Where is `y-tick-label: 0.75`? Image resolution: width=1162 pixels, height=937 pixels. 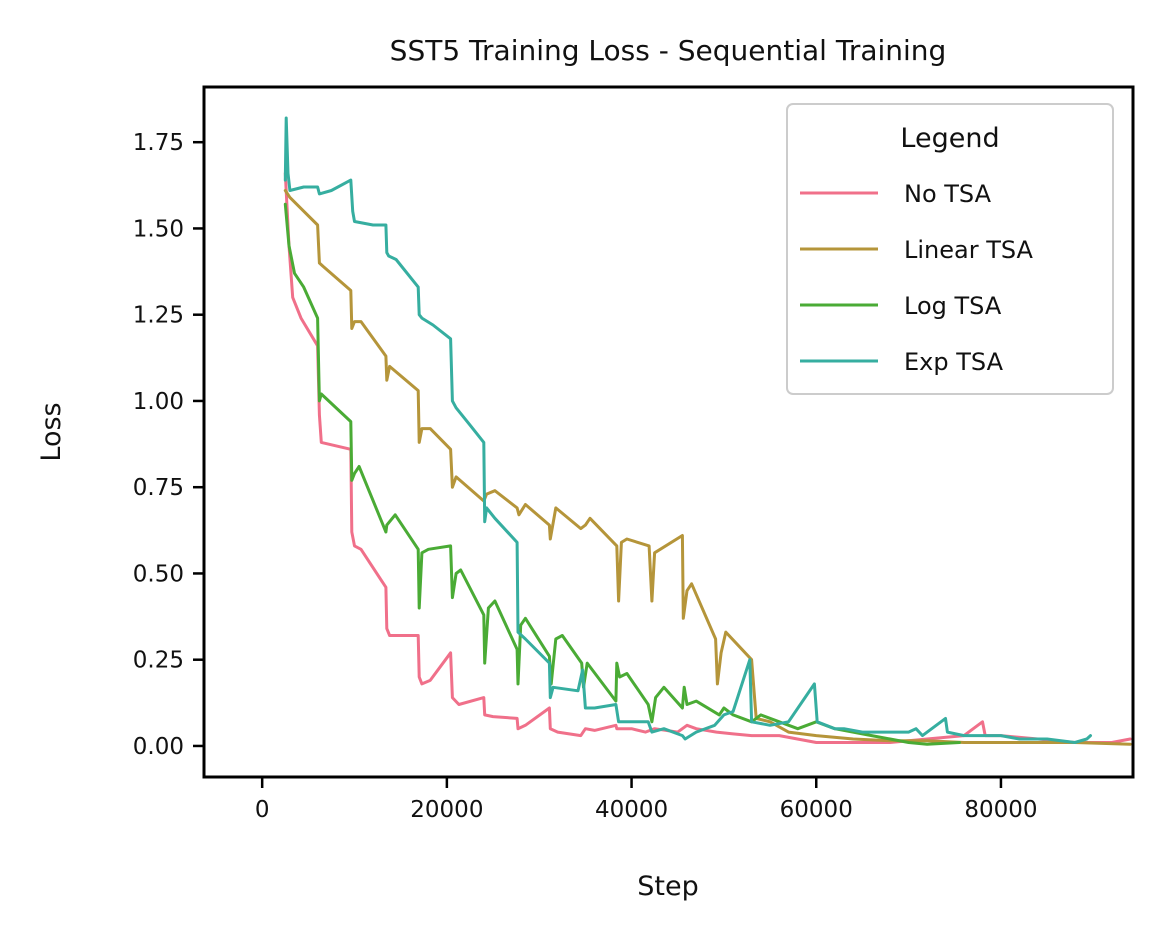 y-tick-label: 0.75 is located at coordinates (158, 488).